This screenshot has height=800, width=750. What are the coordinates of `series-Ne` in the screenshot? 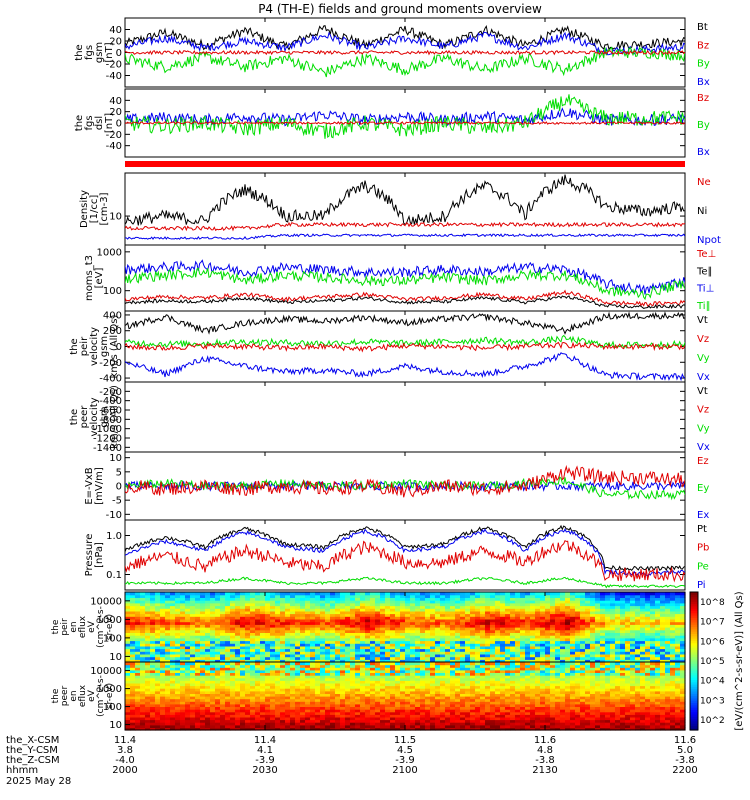 It's located at (405, 226).